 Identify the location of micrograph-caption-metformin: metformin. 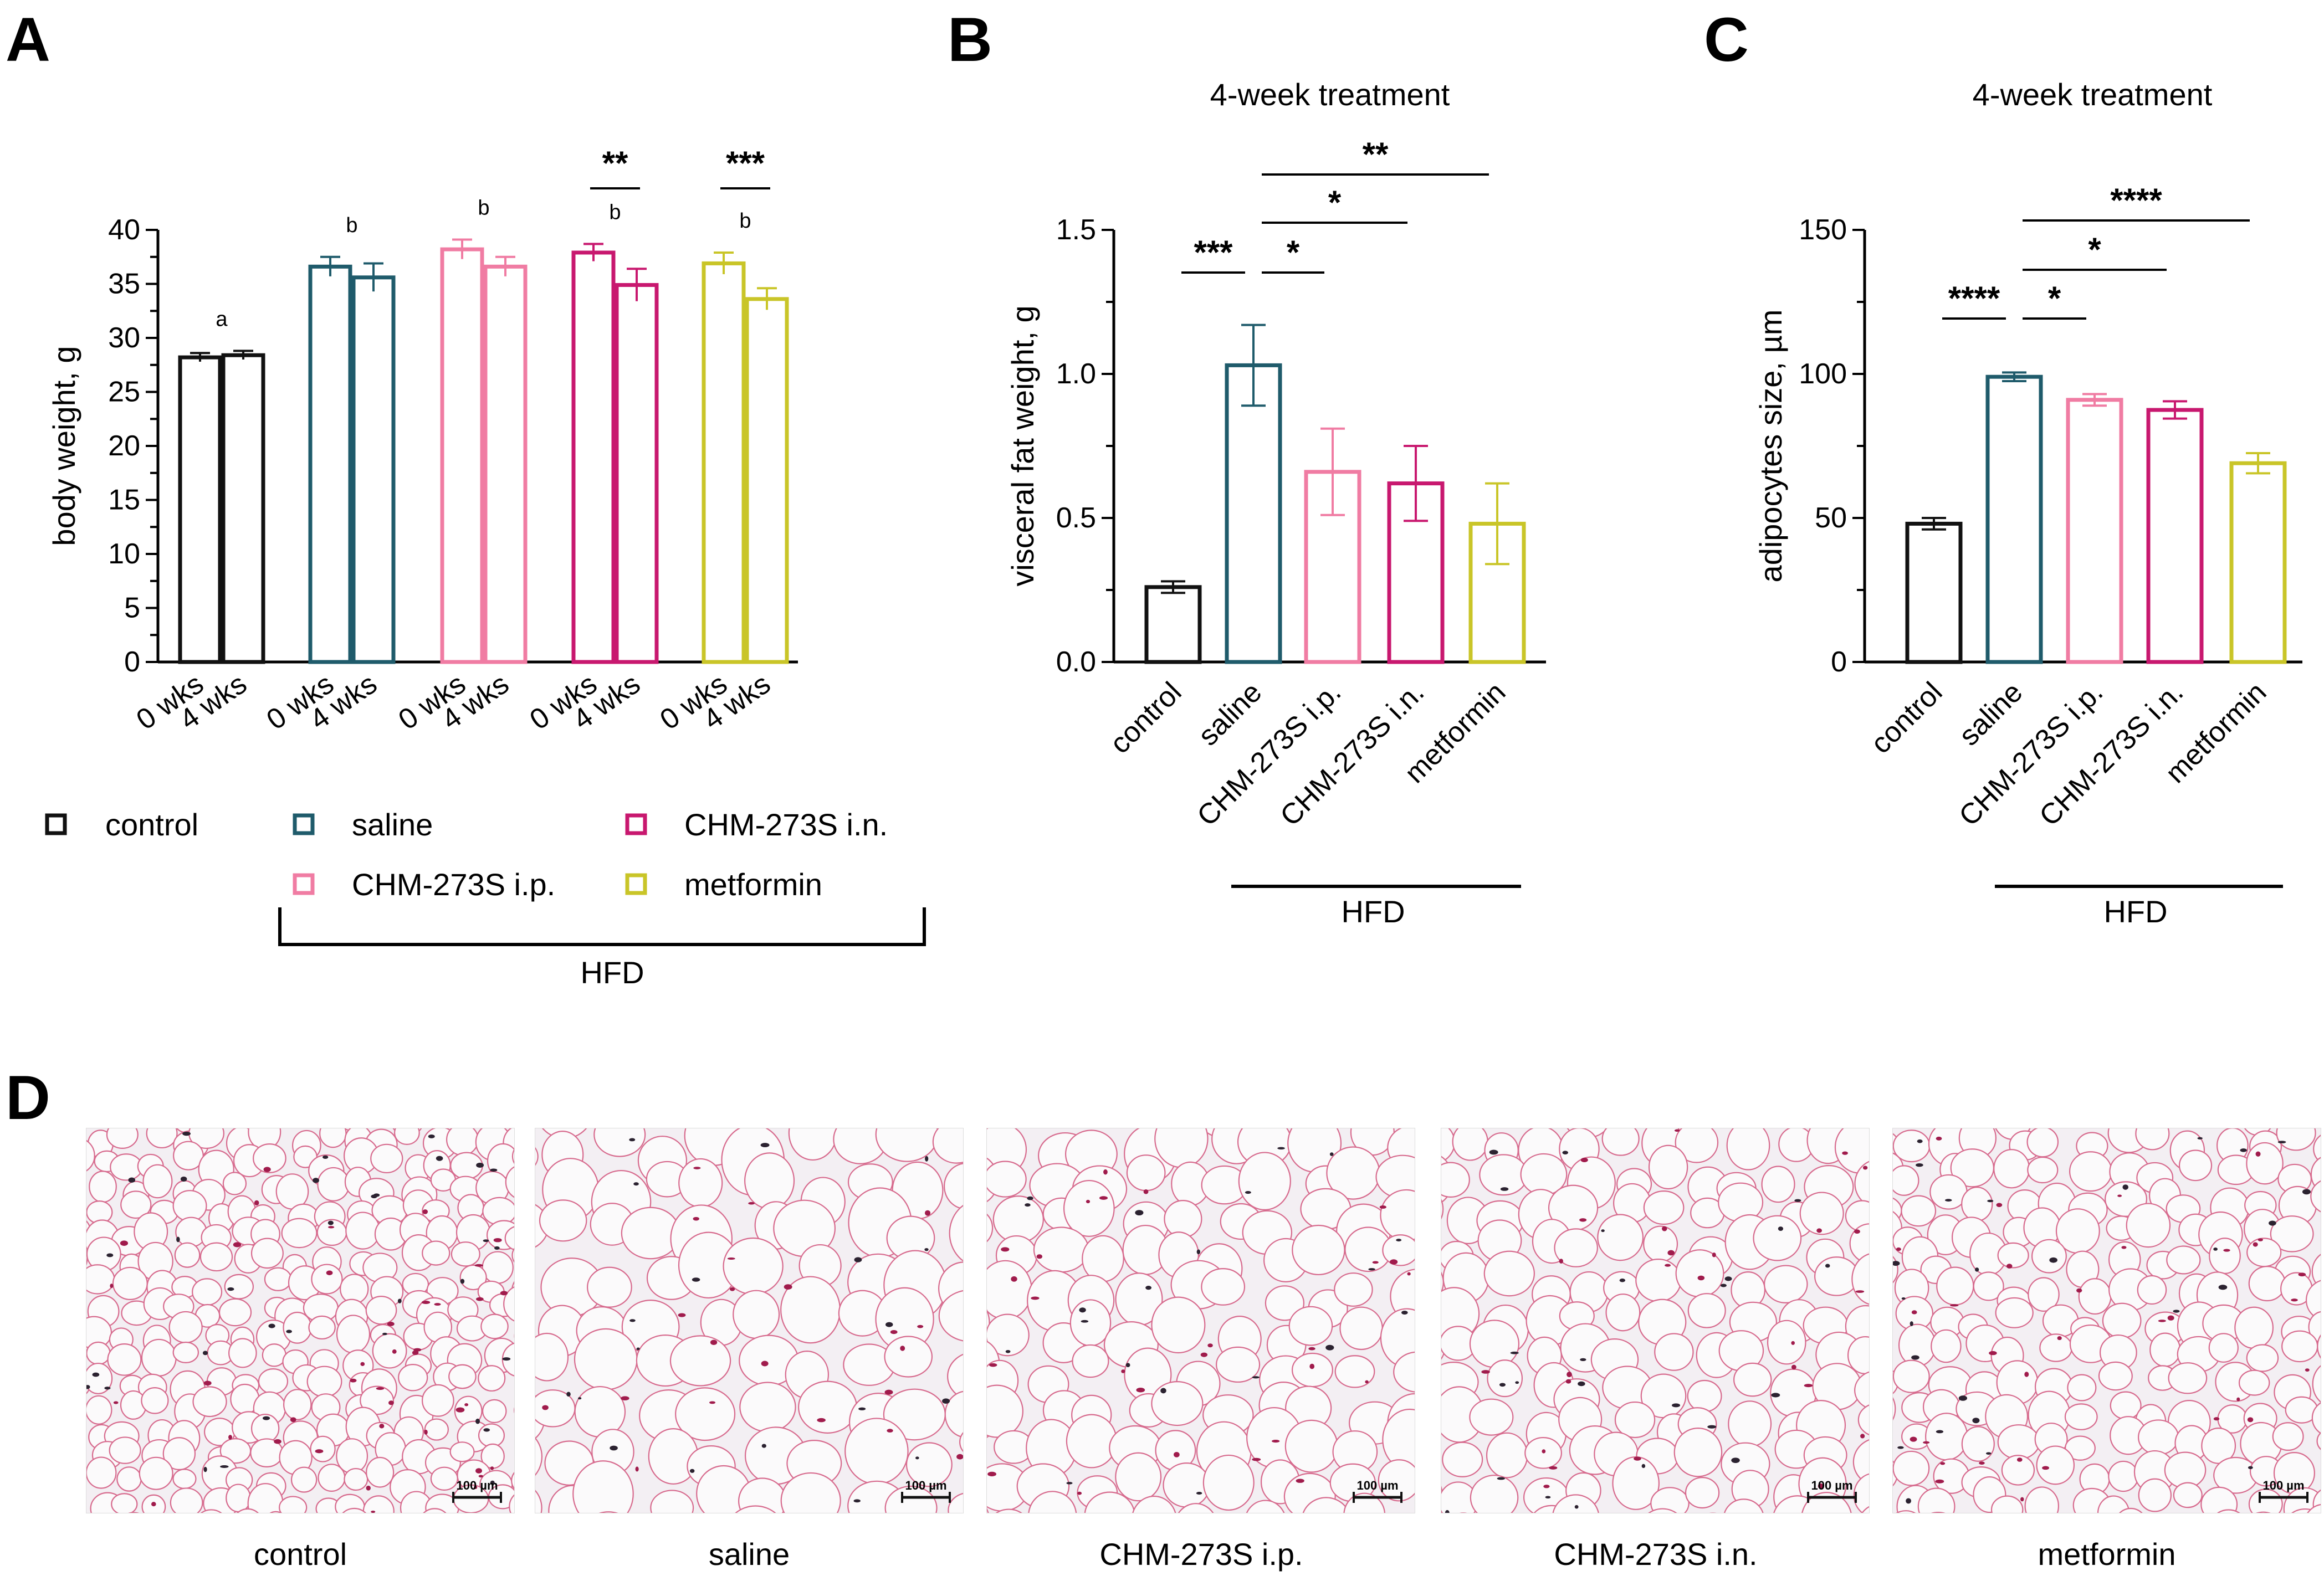
(2107, 1554).